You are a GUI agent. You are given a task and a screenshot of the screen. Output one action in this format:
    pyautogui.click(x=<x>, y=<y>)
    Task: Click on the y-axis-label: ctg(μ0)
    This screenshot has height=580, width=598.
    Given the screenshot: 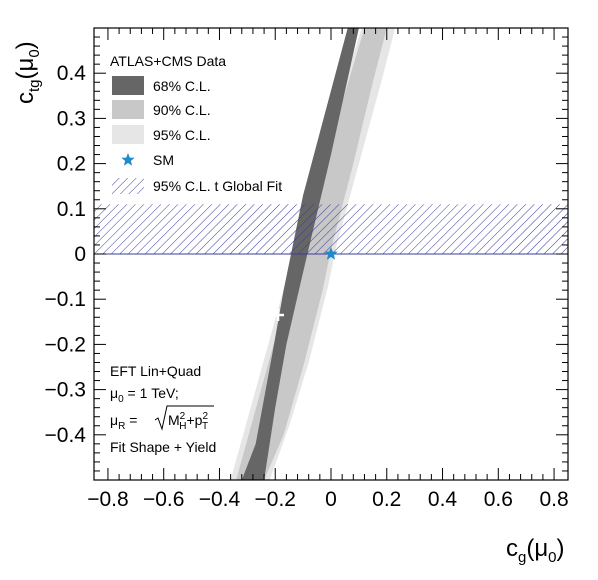 What is the action you would take?
    pyautogui.click(x=27, y=72)
    